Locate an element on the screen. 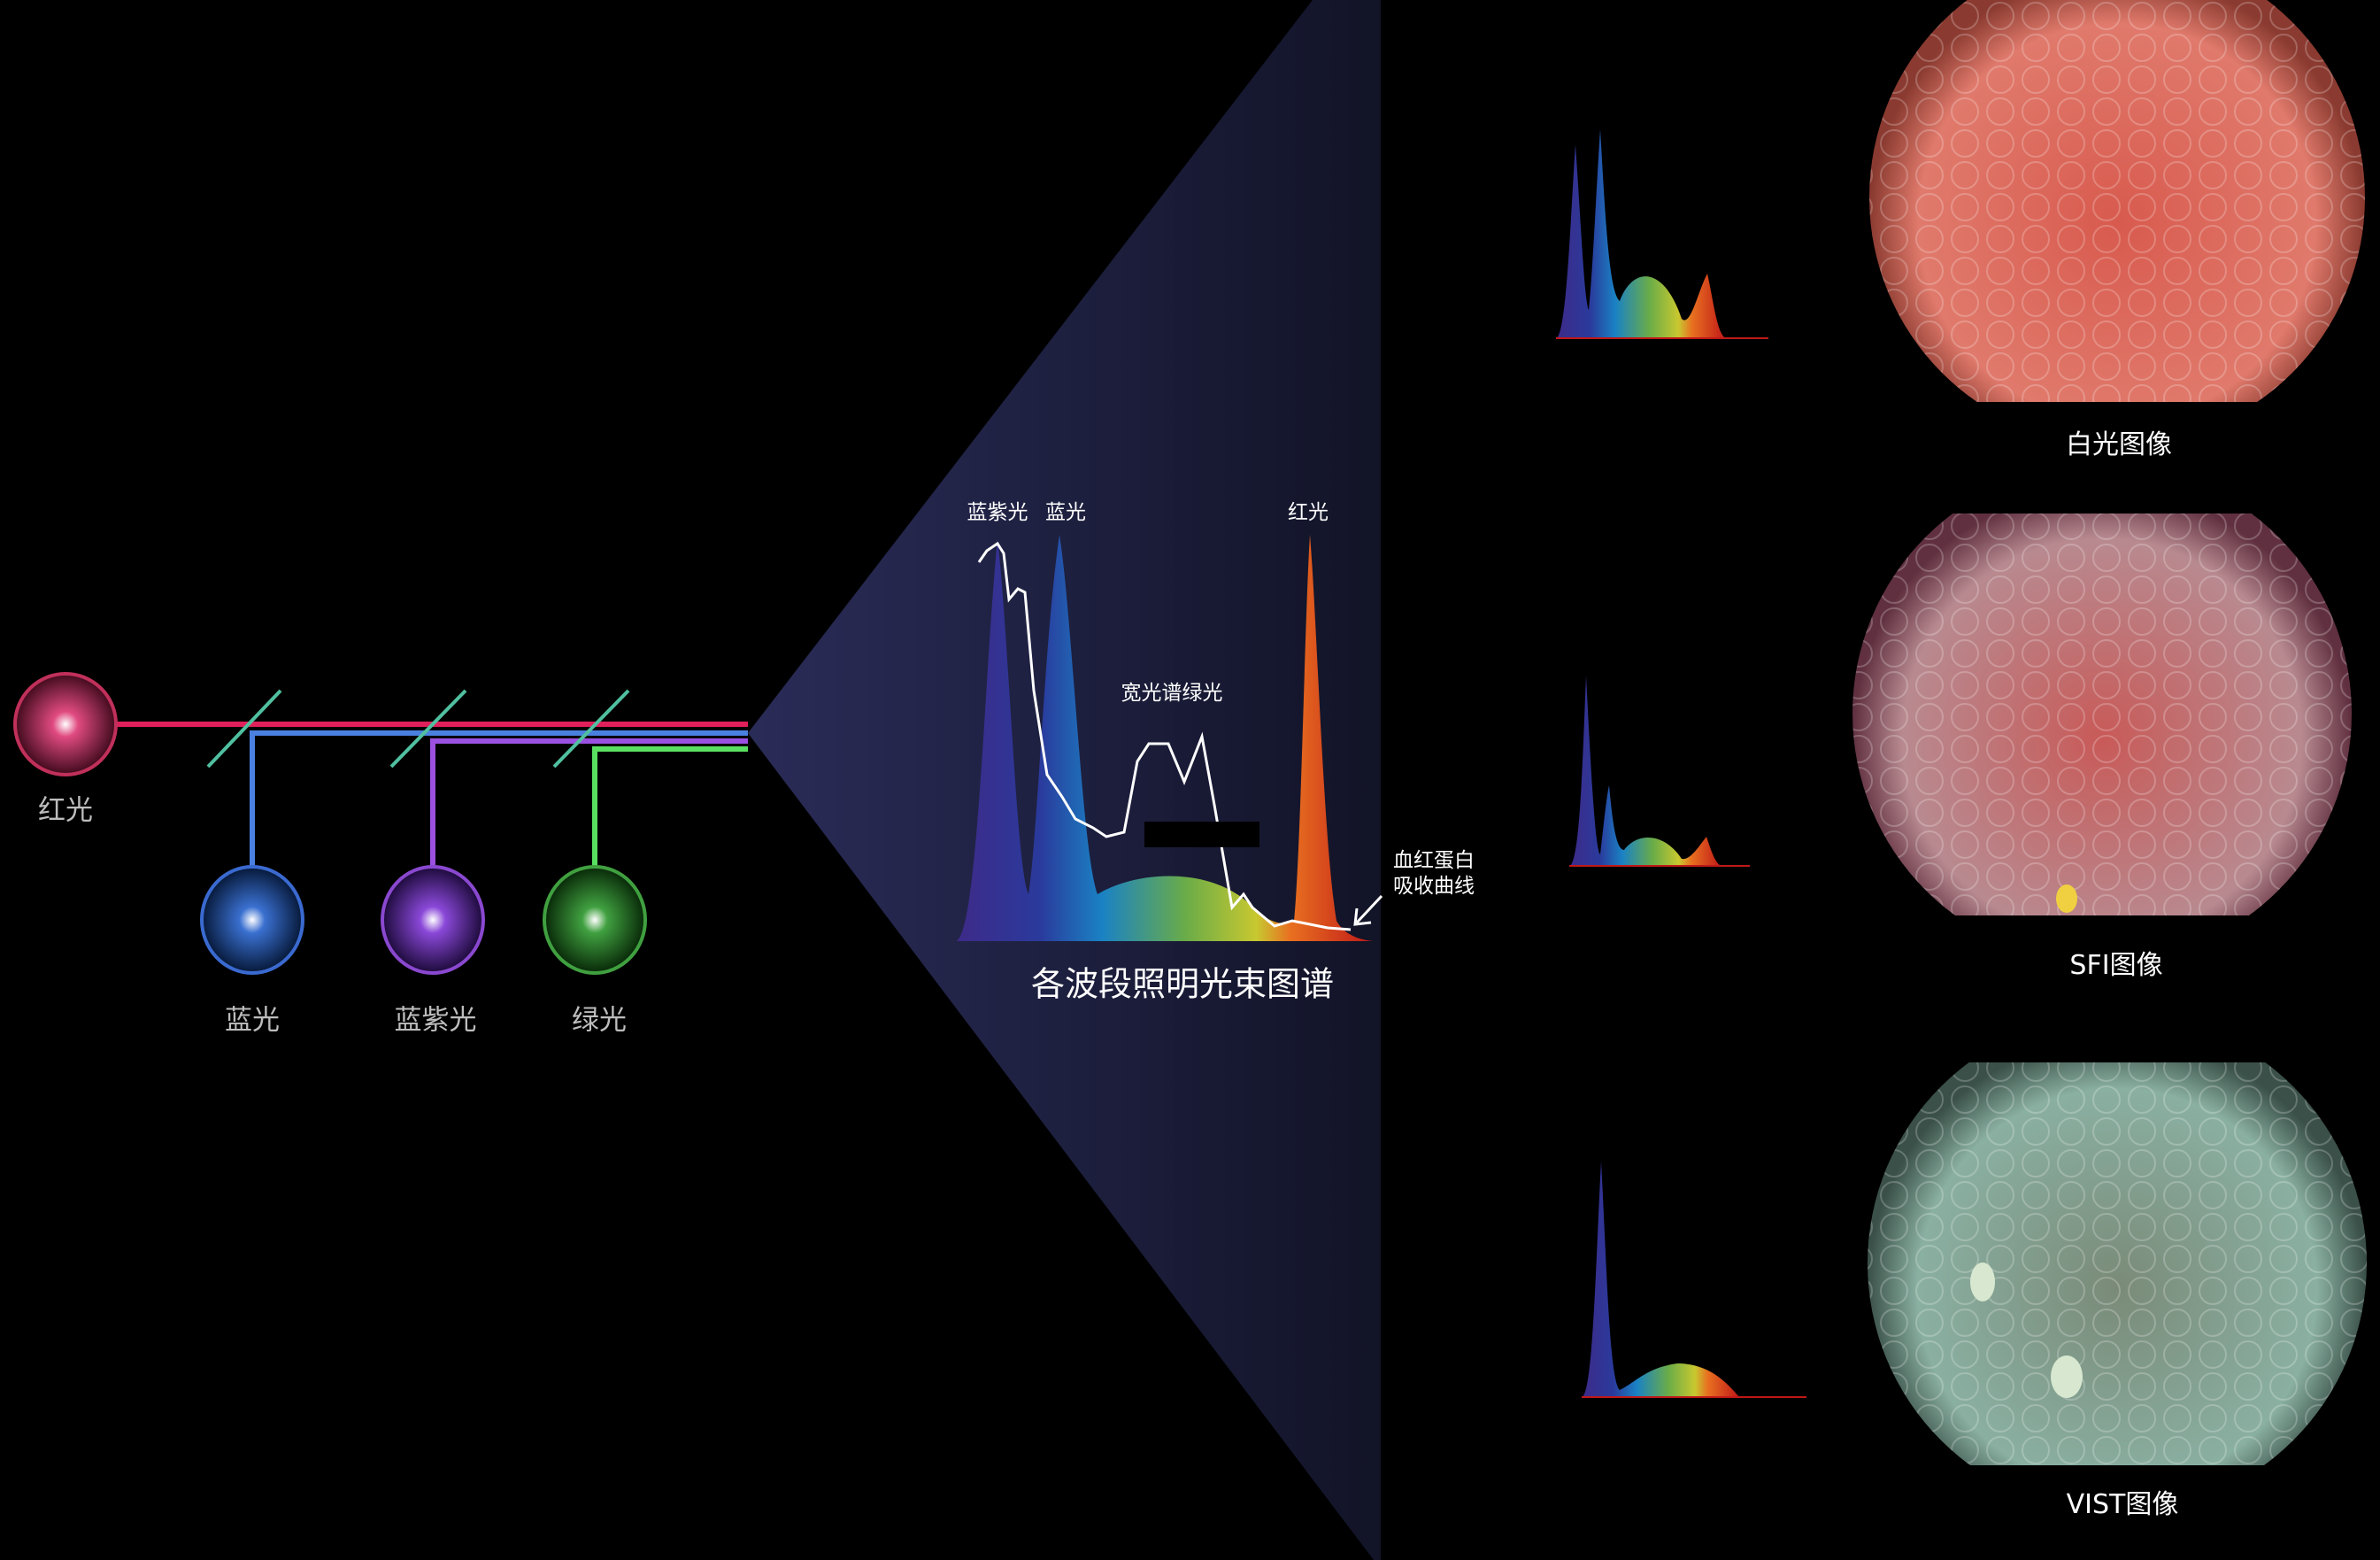 The image size is (2380, 1560). beam-lines is located at coordinates (407, 817).